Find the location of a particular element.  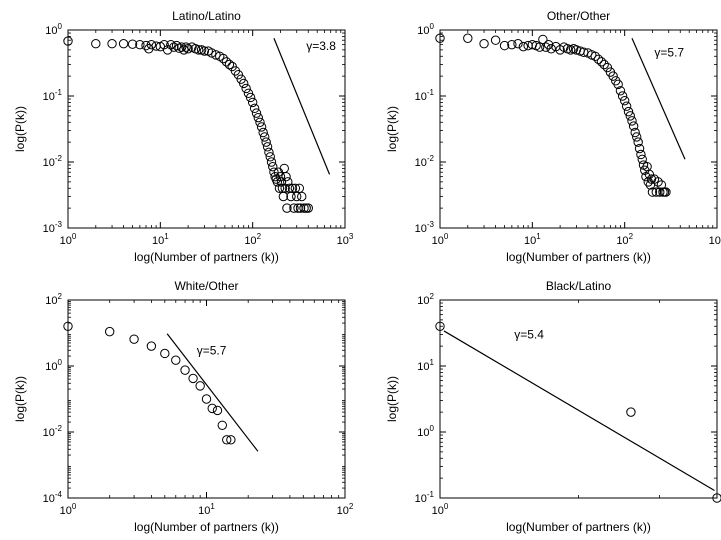

chart-title: Other/Other is located at coordinates (578, 16).